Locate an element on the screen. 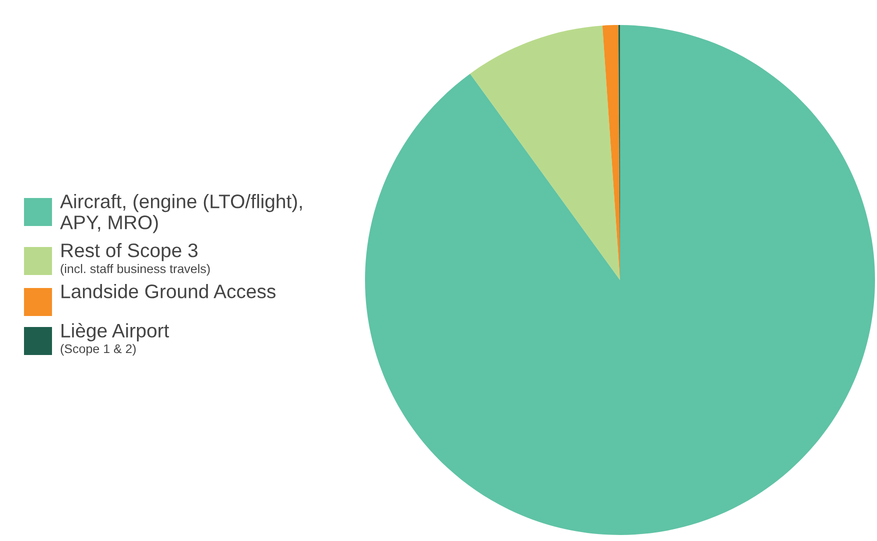 Image resolution: width=877 pixels, height=541 pixels. legend-label: Rest of Scope 3 (incl. staff business travels) is located at coordinates (135, 259).